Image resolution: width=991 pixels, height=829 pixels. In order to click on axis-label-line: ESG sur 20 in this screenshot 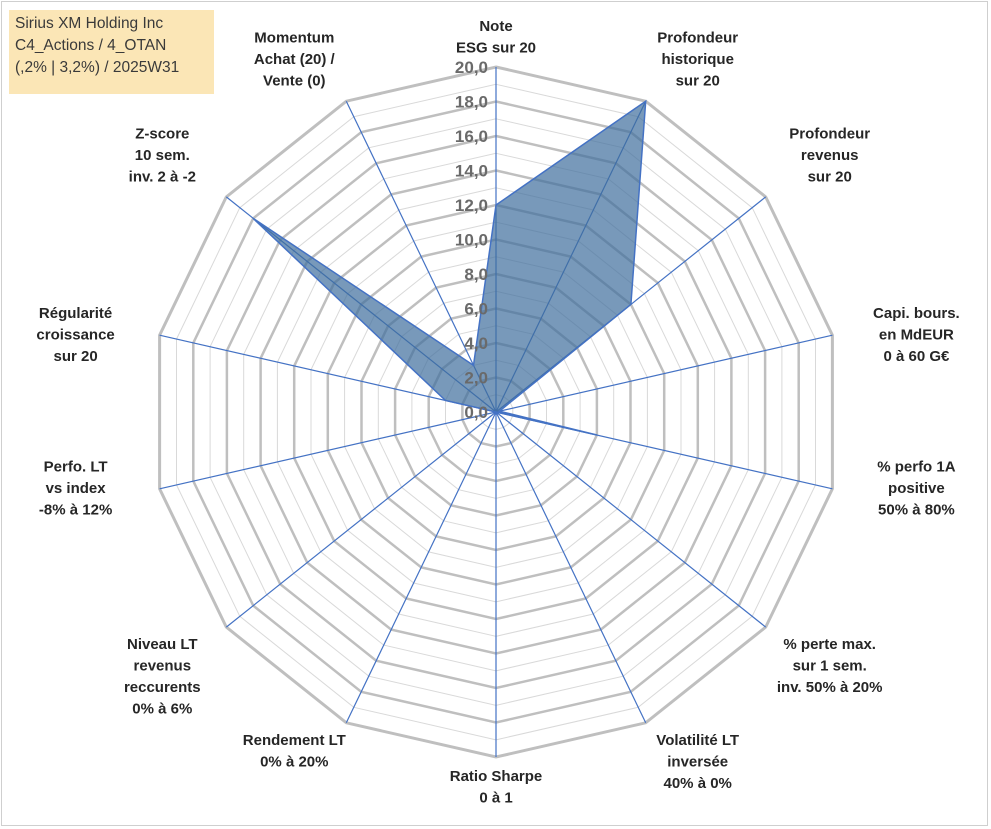, I will do `click(496, 48)`.